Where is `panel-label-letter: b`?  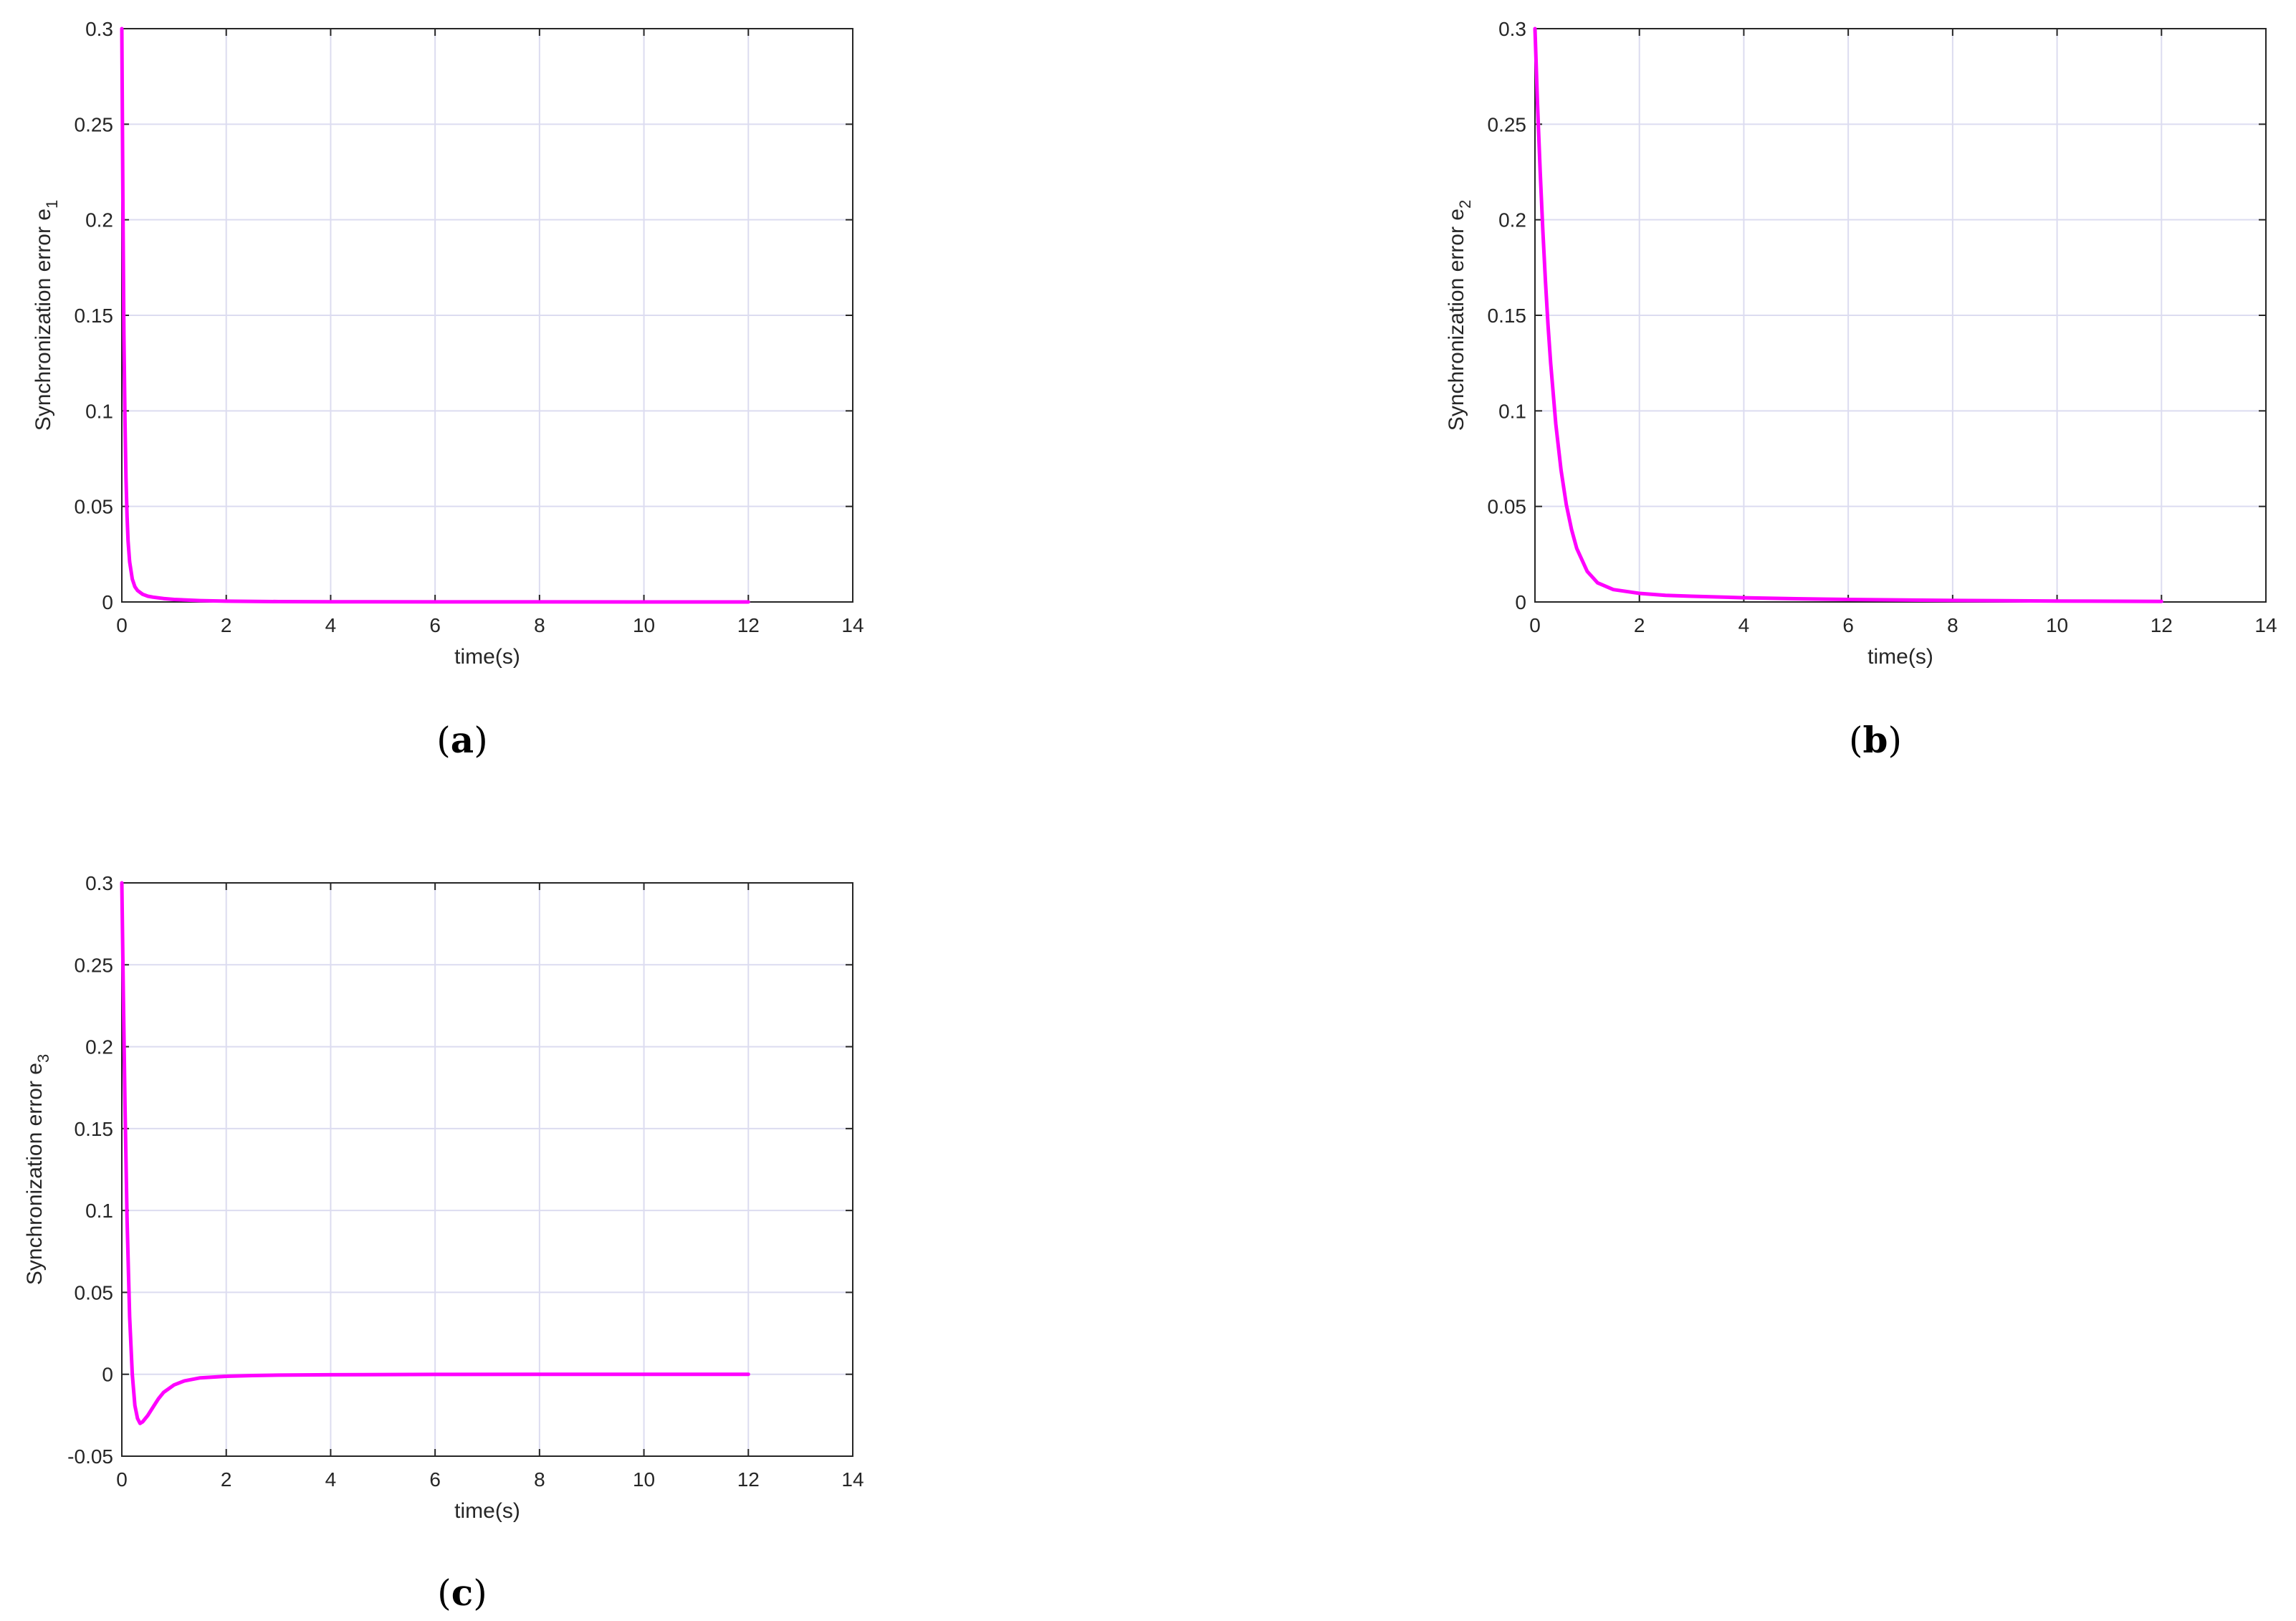
panel-label-letter: b is located at coordinates (1875, 740).